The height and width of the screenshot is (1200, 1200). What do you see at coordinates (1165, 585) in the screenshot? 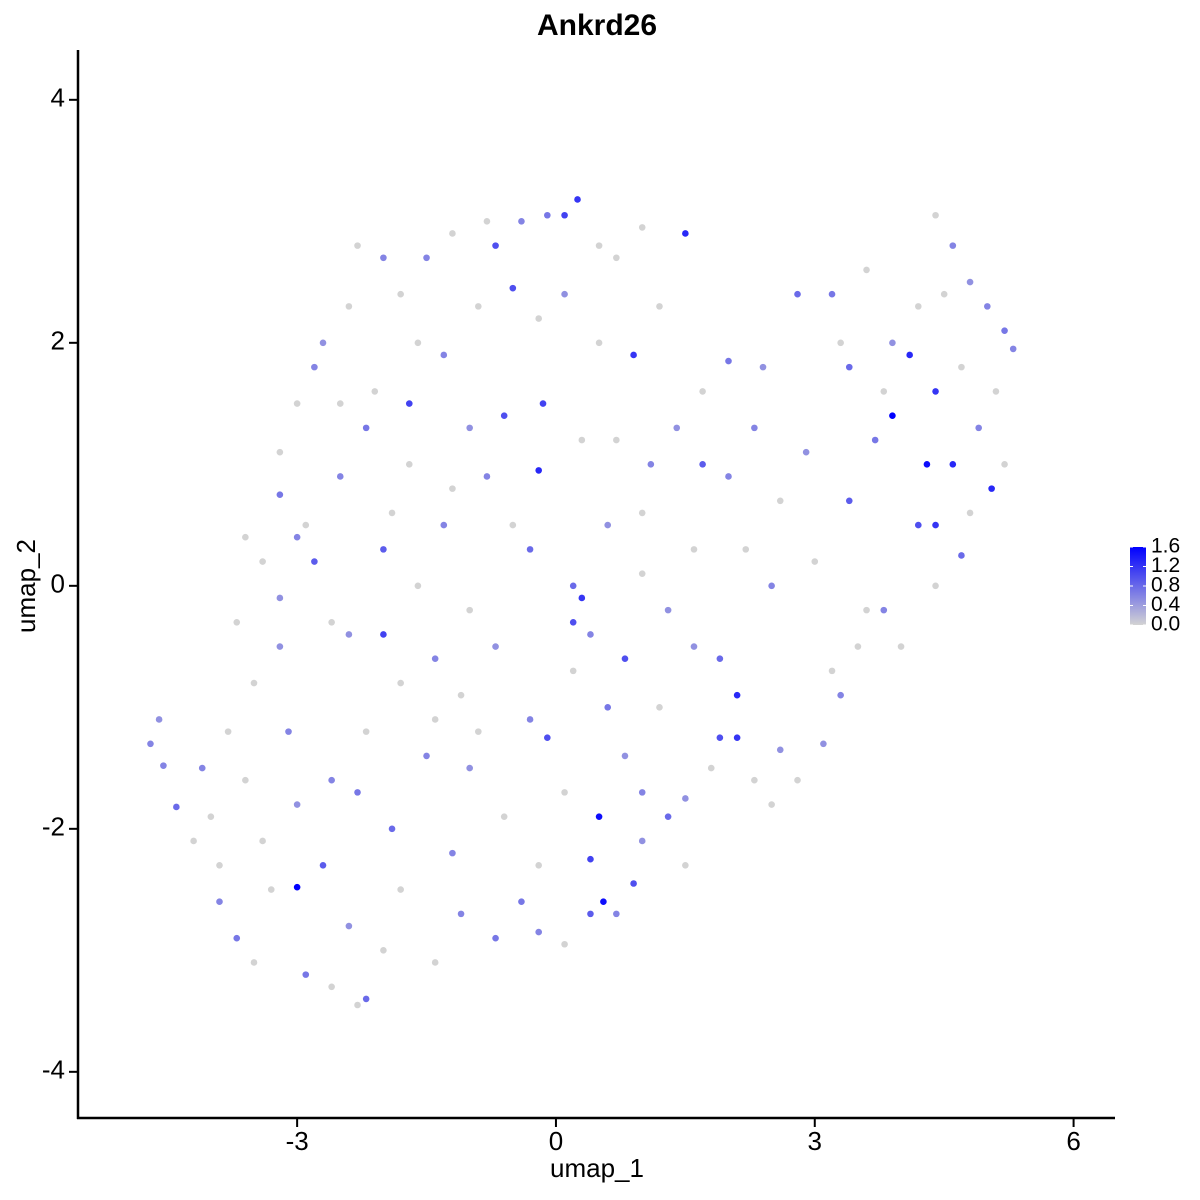
I see `colorbar-label: 0.8` at bounding box center [1165, 585].